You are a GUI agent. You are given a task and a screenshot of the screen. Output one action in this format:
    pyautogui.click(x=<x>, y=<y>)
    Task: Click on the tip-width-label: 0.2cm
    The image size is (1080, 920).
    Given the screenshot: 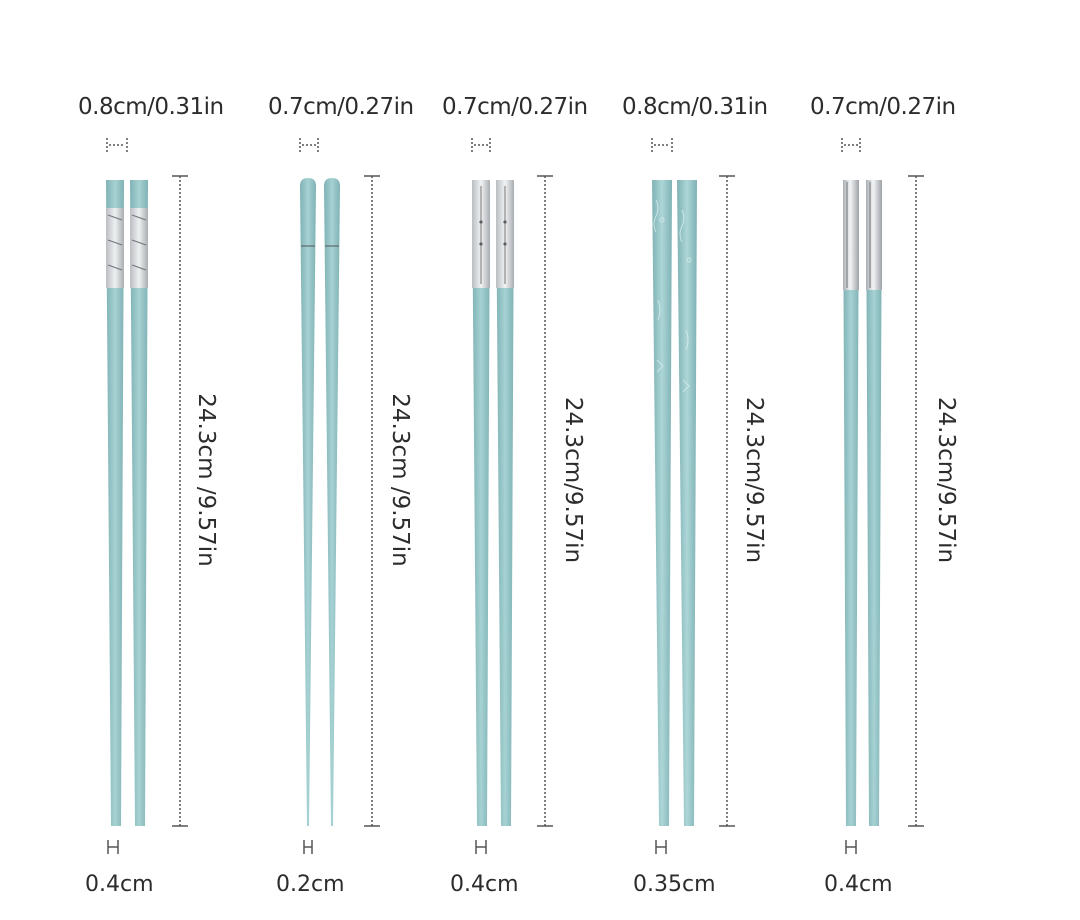 What is the action you would take?
    pyautogui.click(x=310, y=884)
    